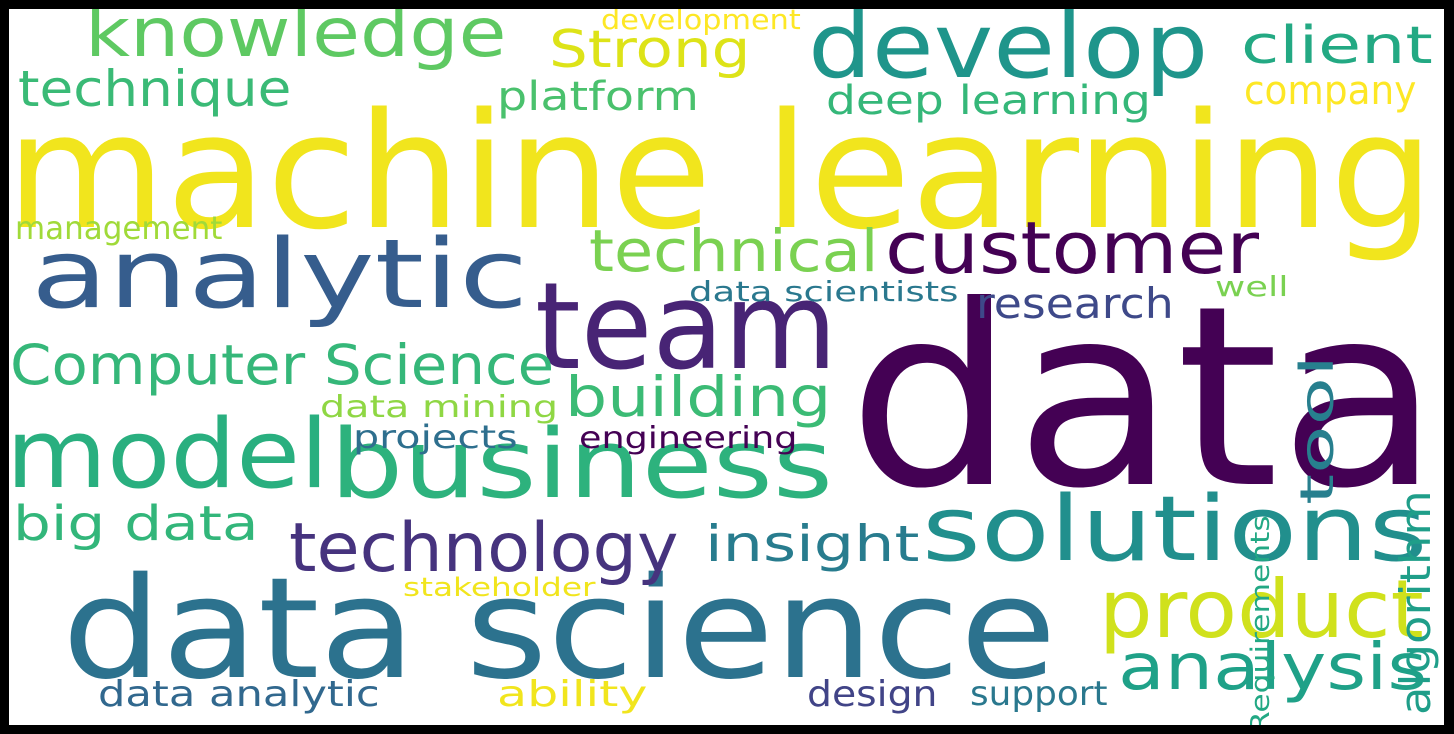 Image resolution: width=1454 pixels, height=734 pixels. I want to click on word-analysis: analysis, so click(1273, 668).